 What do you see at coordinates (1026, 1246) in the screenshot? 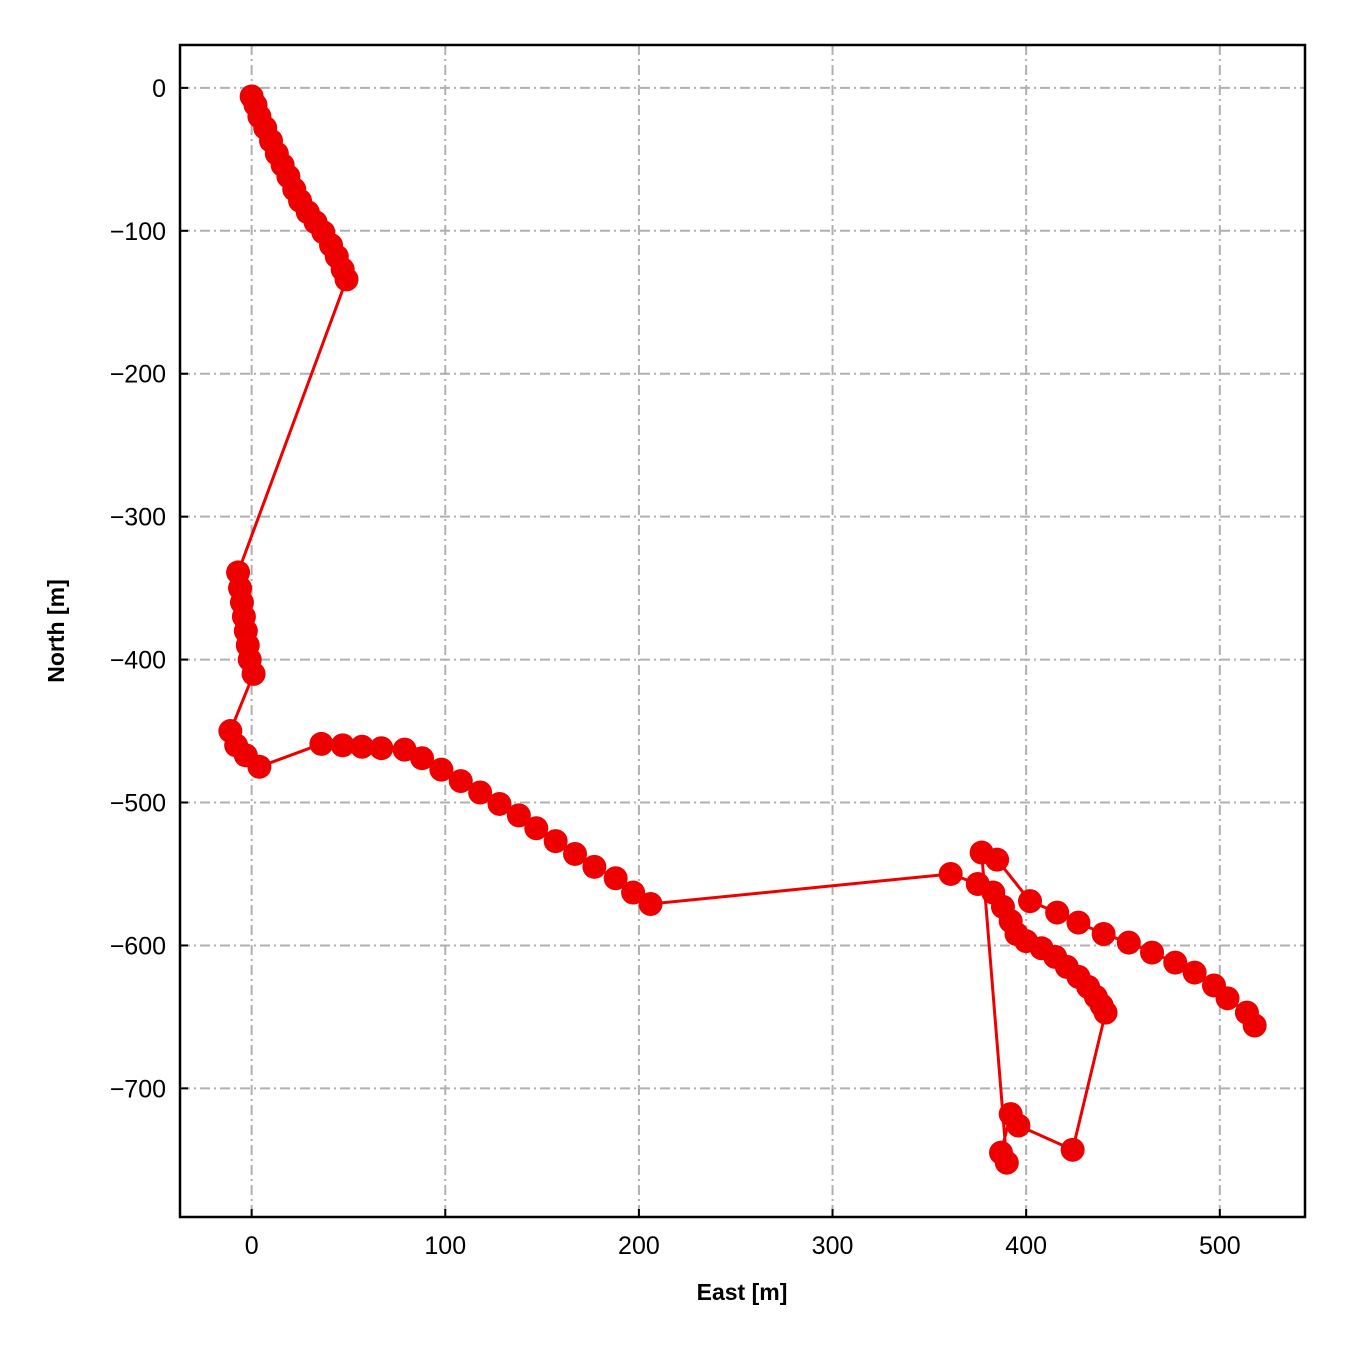
I see `x-tick-label: 400` at bounding box center [1026, 1246].